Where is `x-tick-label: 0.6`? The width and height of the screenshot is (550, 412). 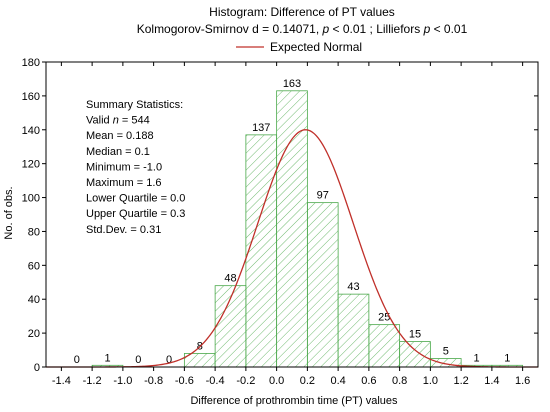 x-tick-label: 0.6 is located at coordinates (368, 381).